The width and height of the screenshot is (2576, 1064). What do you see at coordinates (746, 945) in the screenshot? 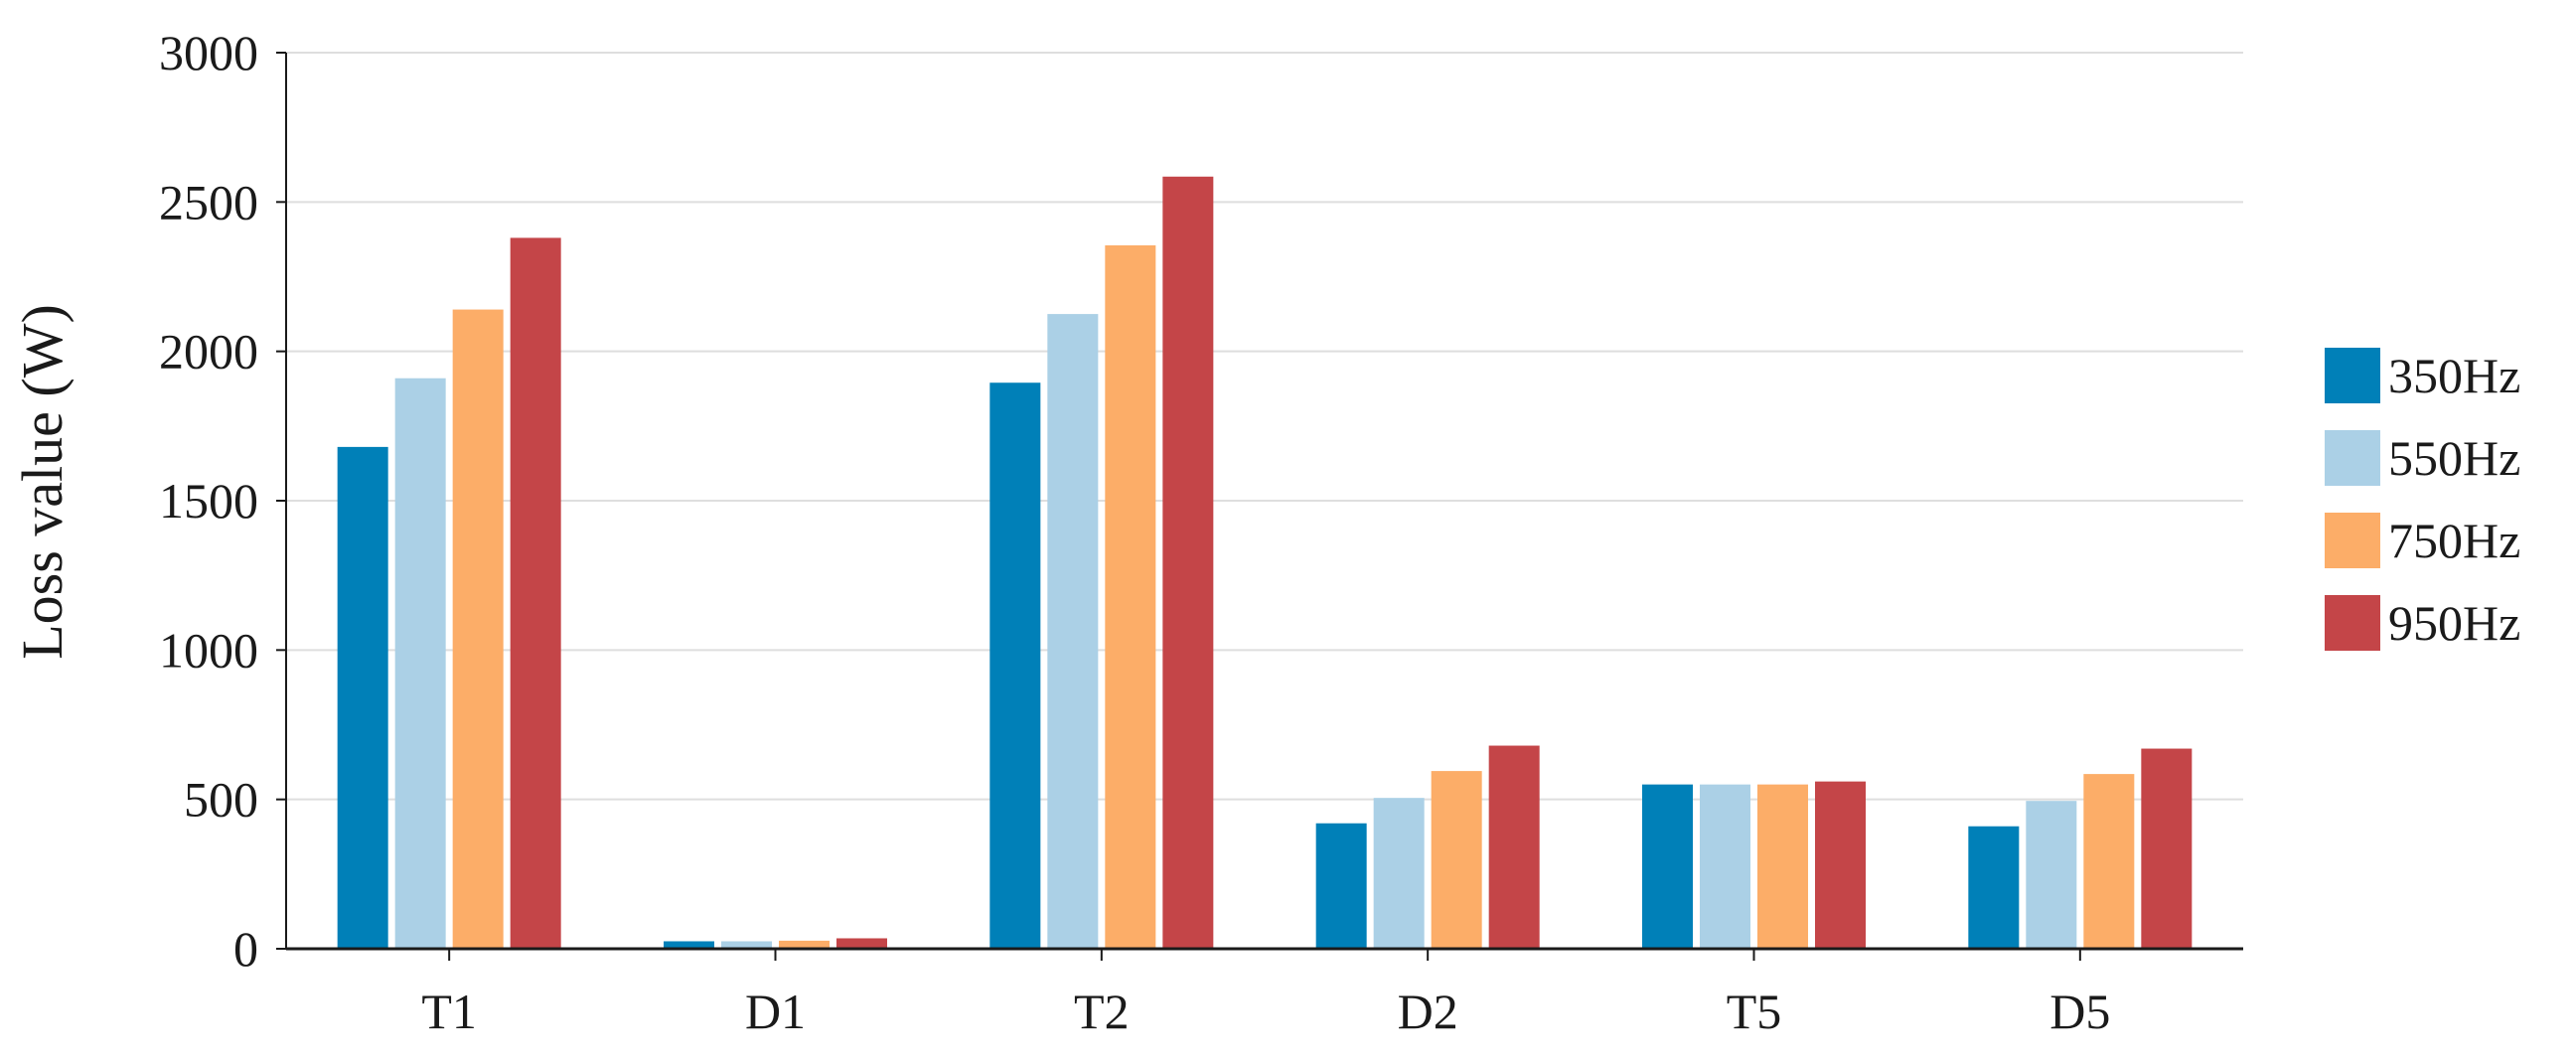
I see `bar-d1-550hz` at bounding box center [746, 945].